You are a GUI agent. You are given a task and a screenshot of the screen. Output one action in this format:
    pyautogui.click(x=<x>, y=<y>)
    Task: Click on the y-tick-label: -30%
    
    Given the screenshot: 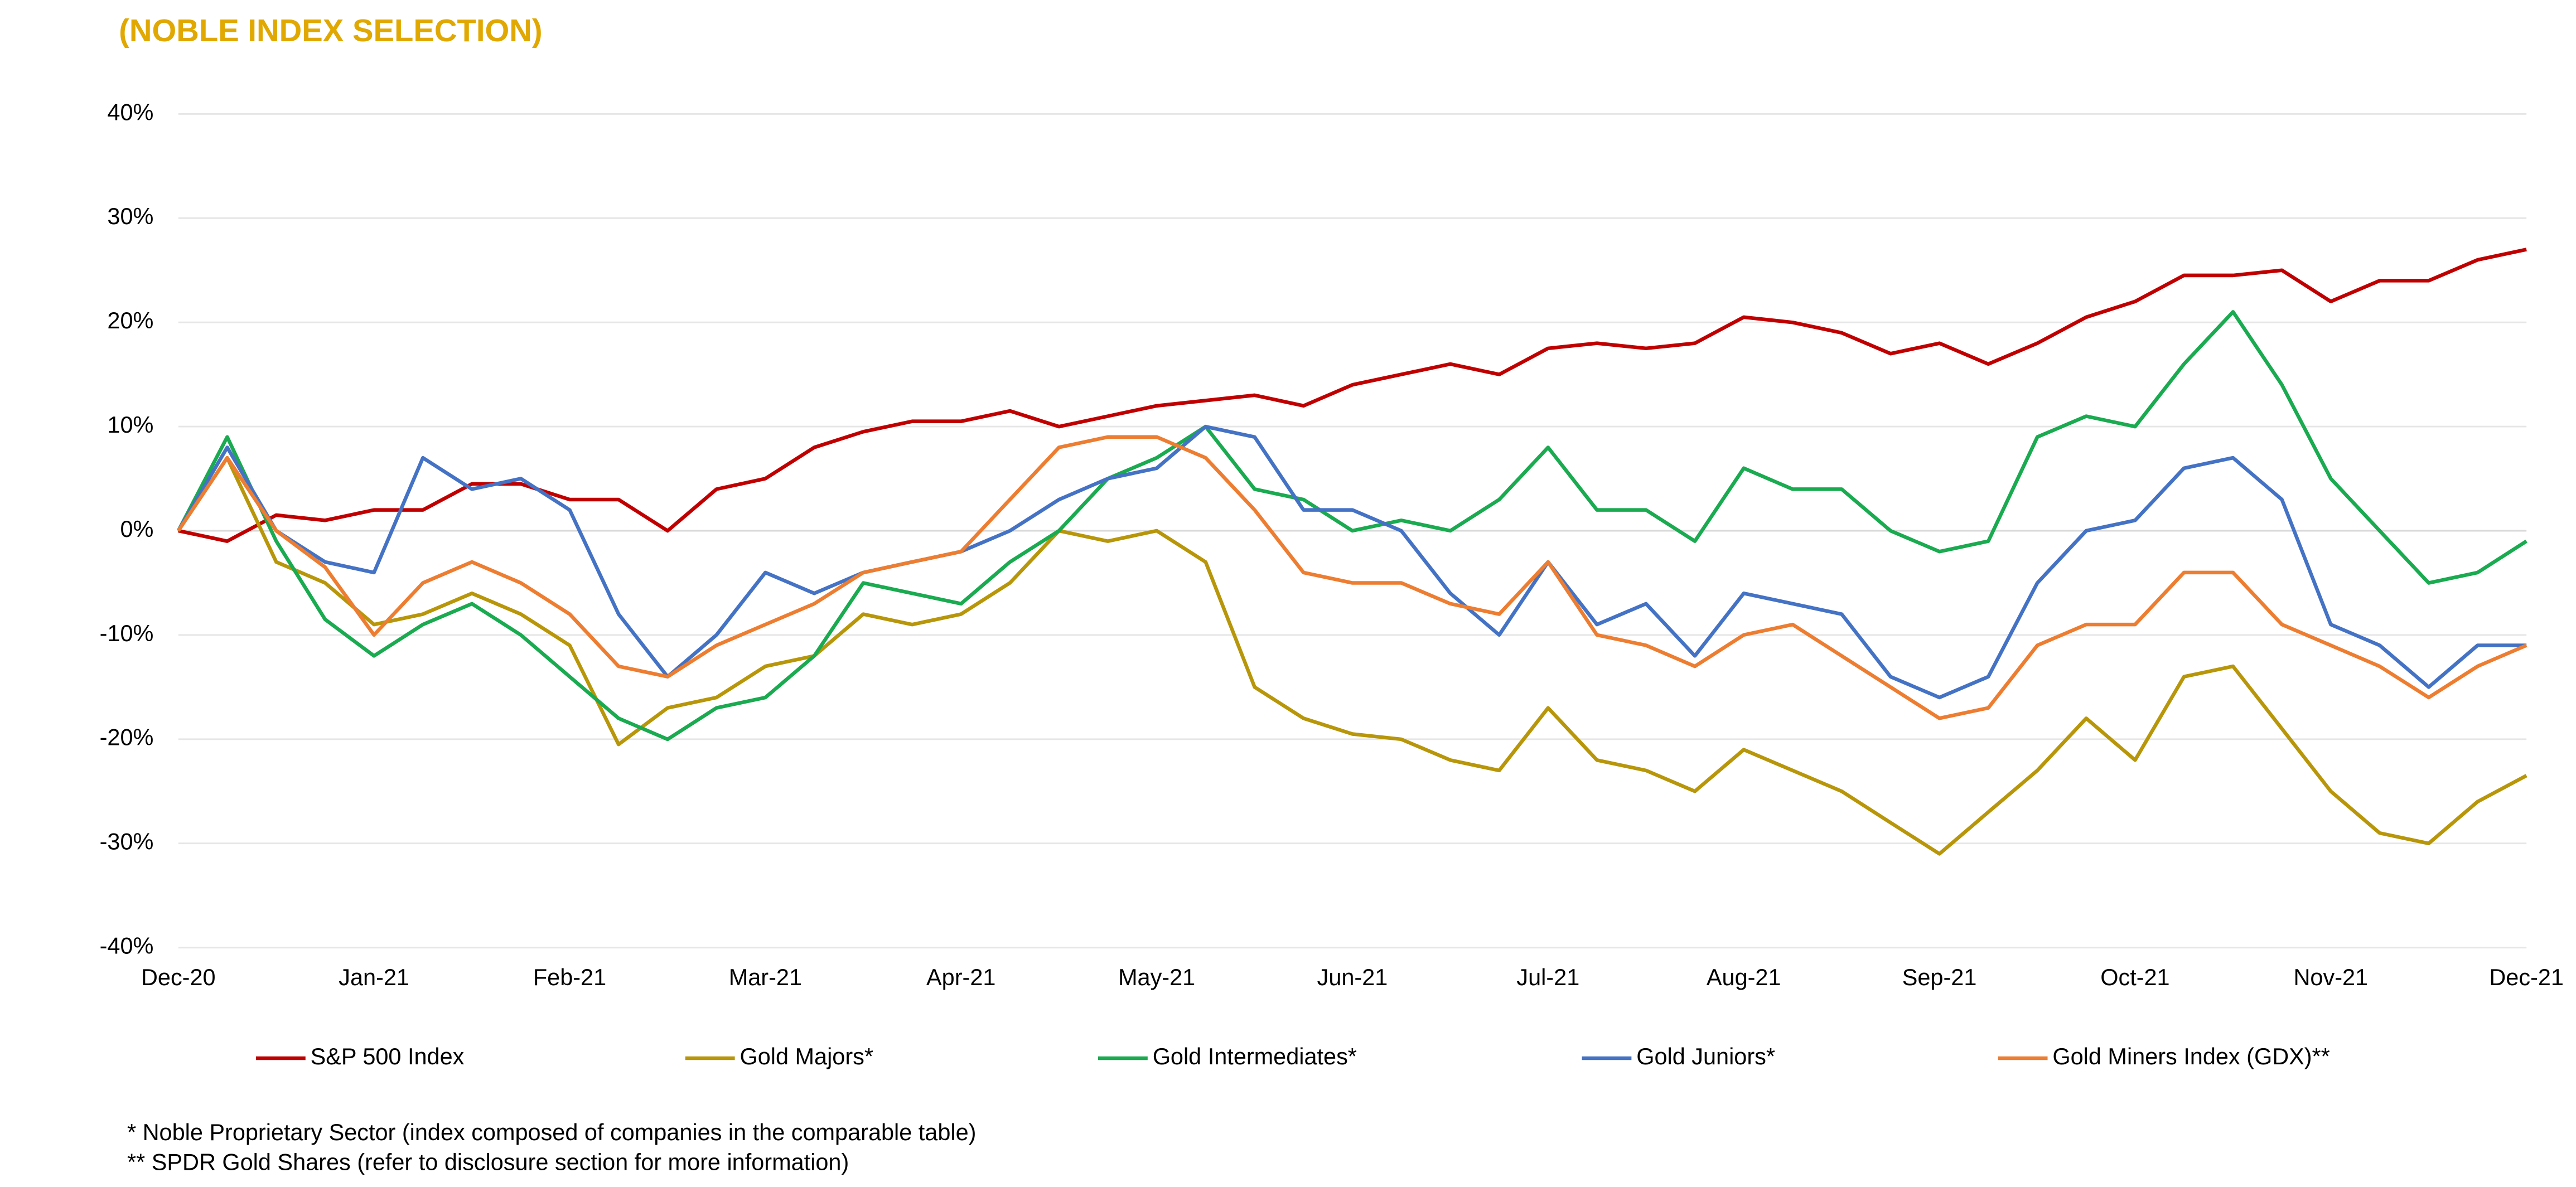 What is the action you would take?
    pyautogui.click(x=127, y=842)
    